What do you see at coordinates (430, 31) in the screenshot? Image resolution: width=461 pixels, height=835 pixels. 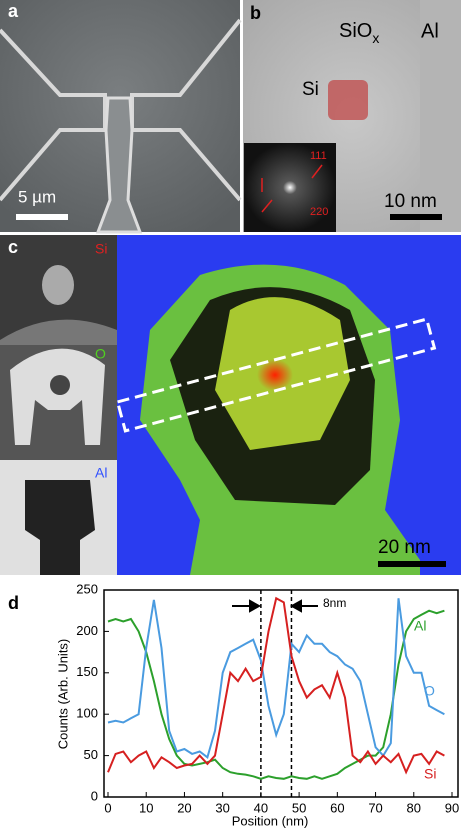 I see `metal-label: Al` at bounding box center [430, 31].